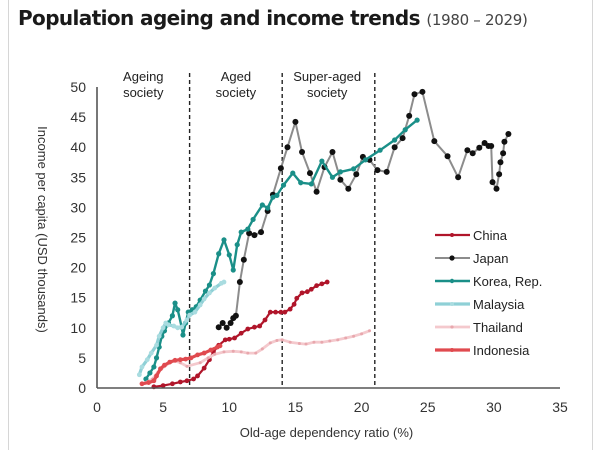  I want to click on x-tick-label: 25, so click(428, 407).